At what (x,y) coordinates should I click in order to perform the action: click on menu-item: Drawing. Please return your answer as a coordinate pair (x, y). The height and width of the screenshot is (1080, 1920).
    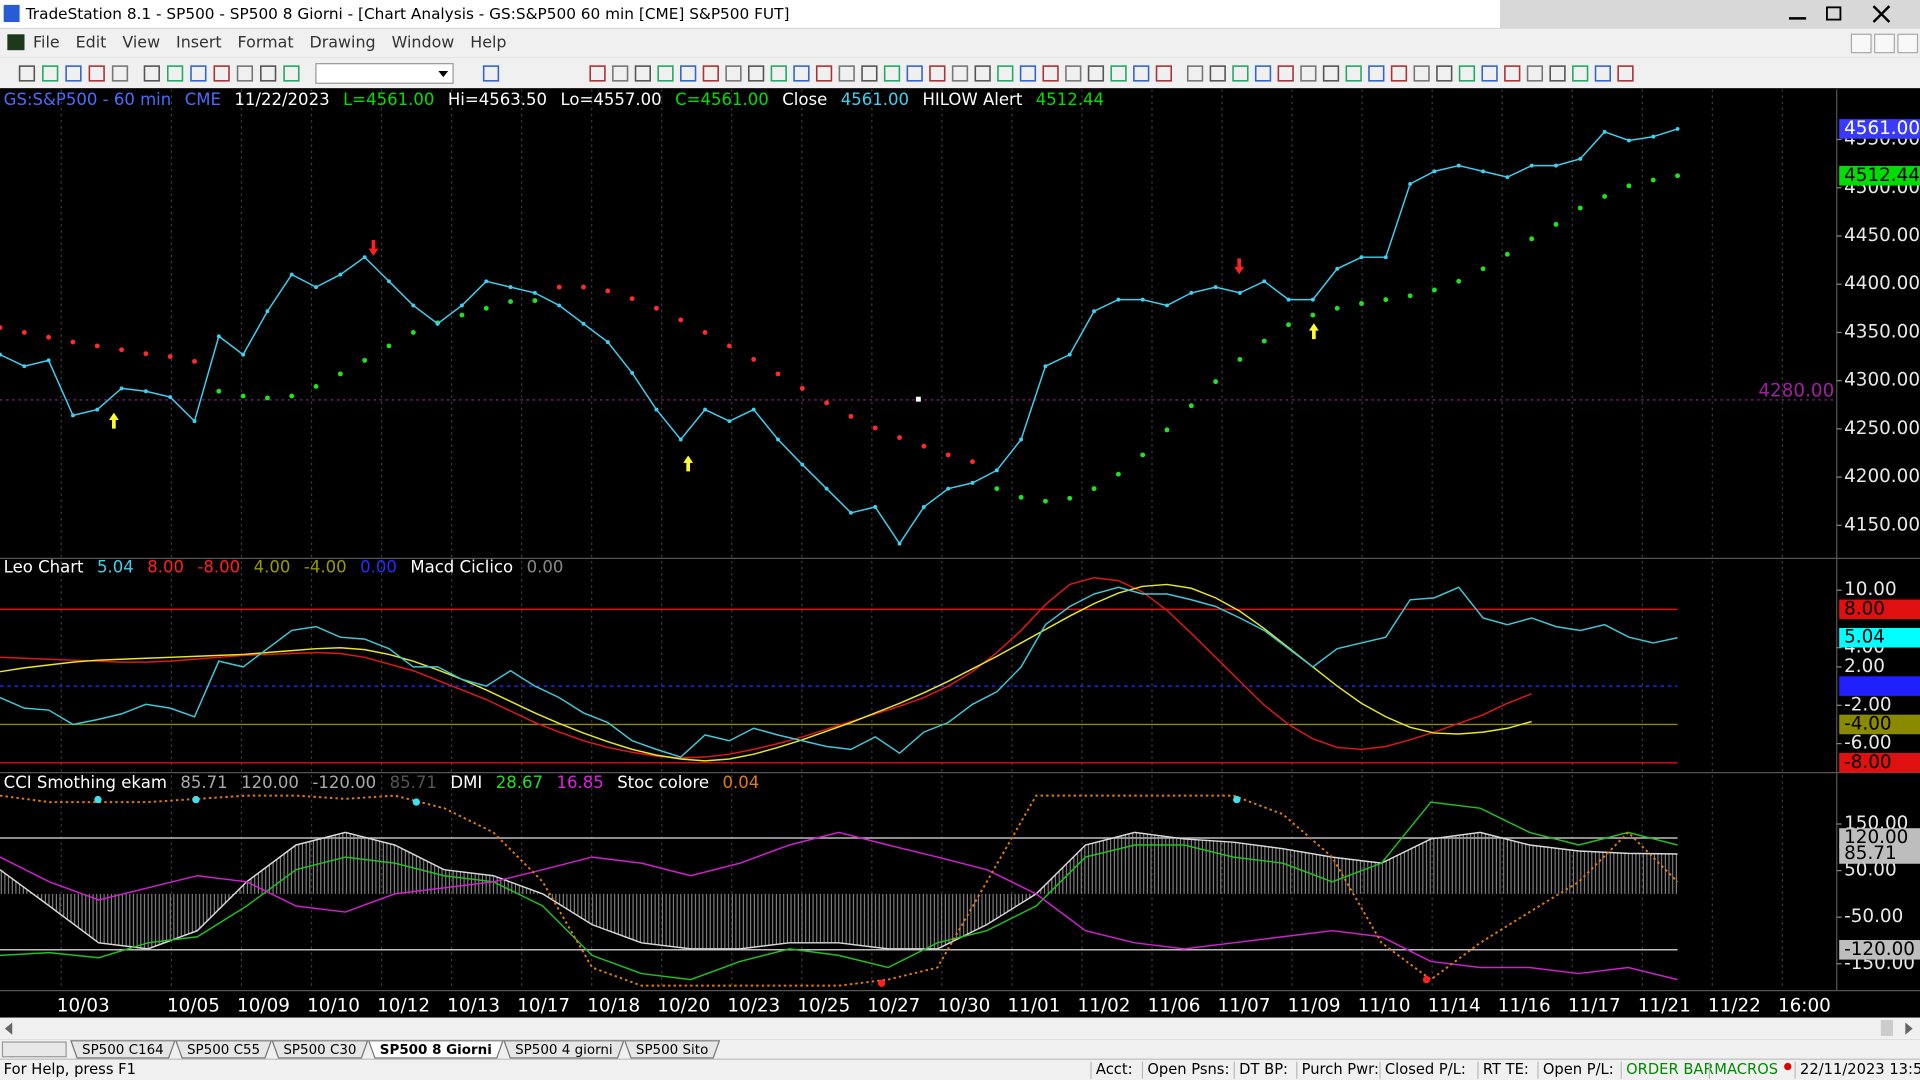
    Looking at the image, I should click on (343, 41).